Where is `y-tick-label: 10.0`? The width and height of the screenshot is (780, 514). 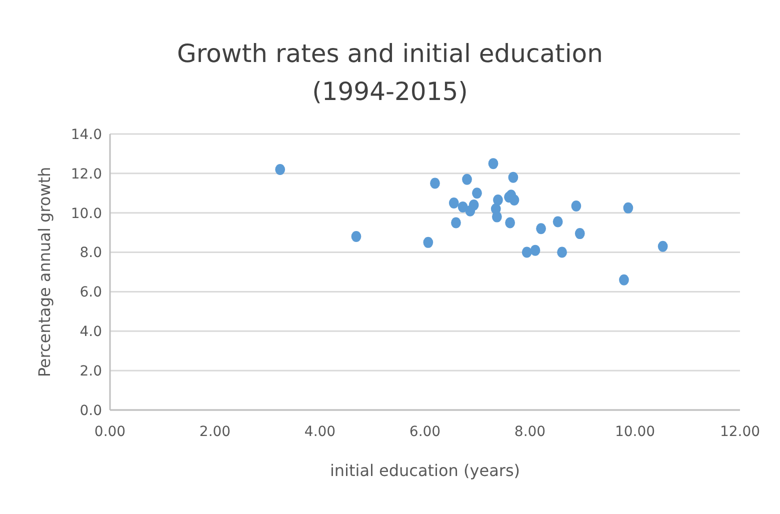 y-tick-label: 10.0 is located at coordinates (86, 214).